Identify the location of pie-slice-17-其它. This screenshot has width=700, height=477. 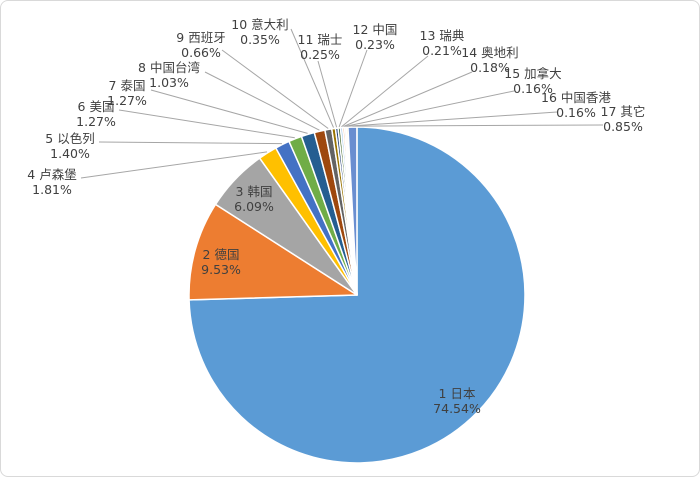
(352, 211).